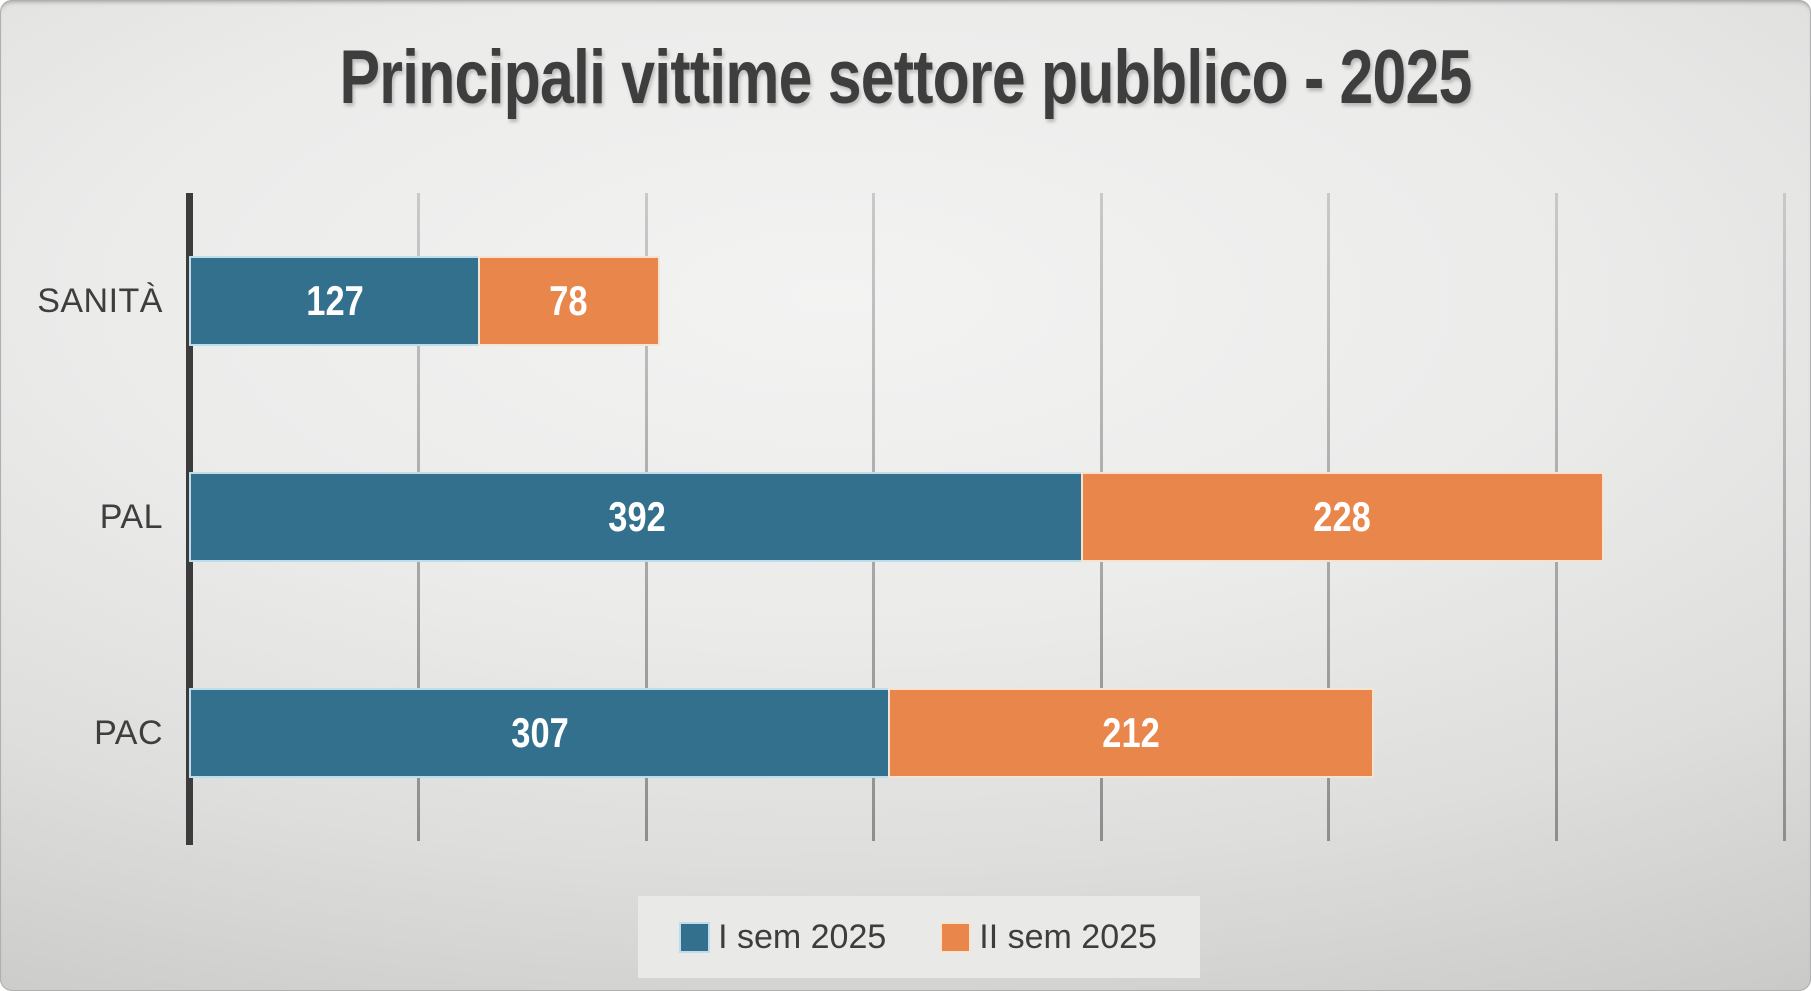 The width and height of the screenshot is (1811, 991). I want to click on legend-swatch-ii-sem-2025, so click(956, 937).